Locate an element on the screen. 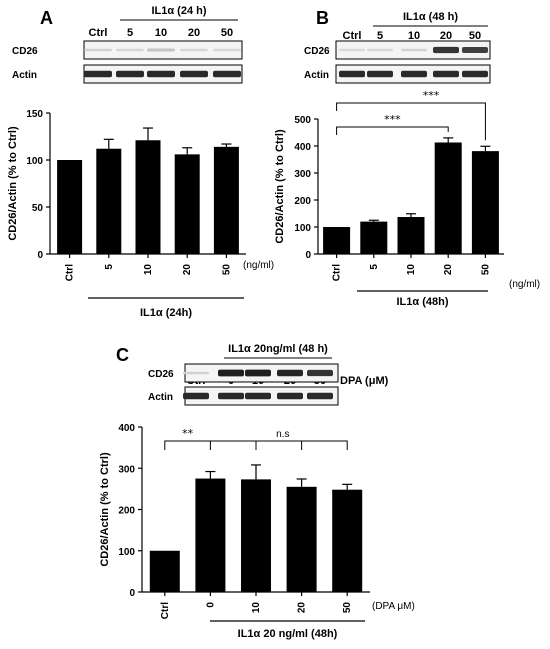 The width and height of the screenshot is (550, 649). group-label-a: IL1α (24h) is located at coordinates (166, 313).